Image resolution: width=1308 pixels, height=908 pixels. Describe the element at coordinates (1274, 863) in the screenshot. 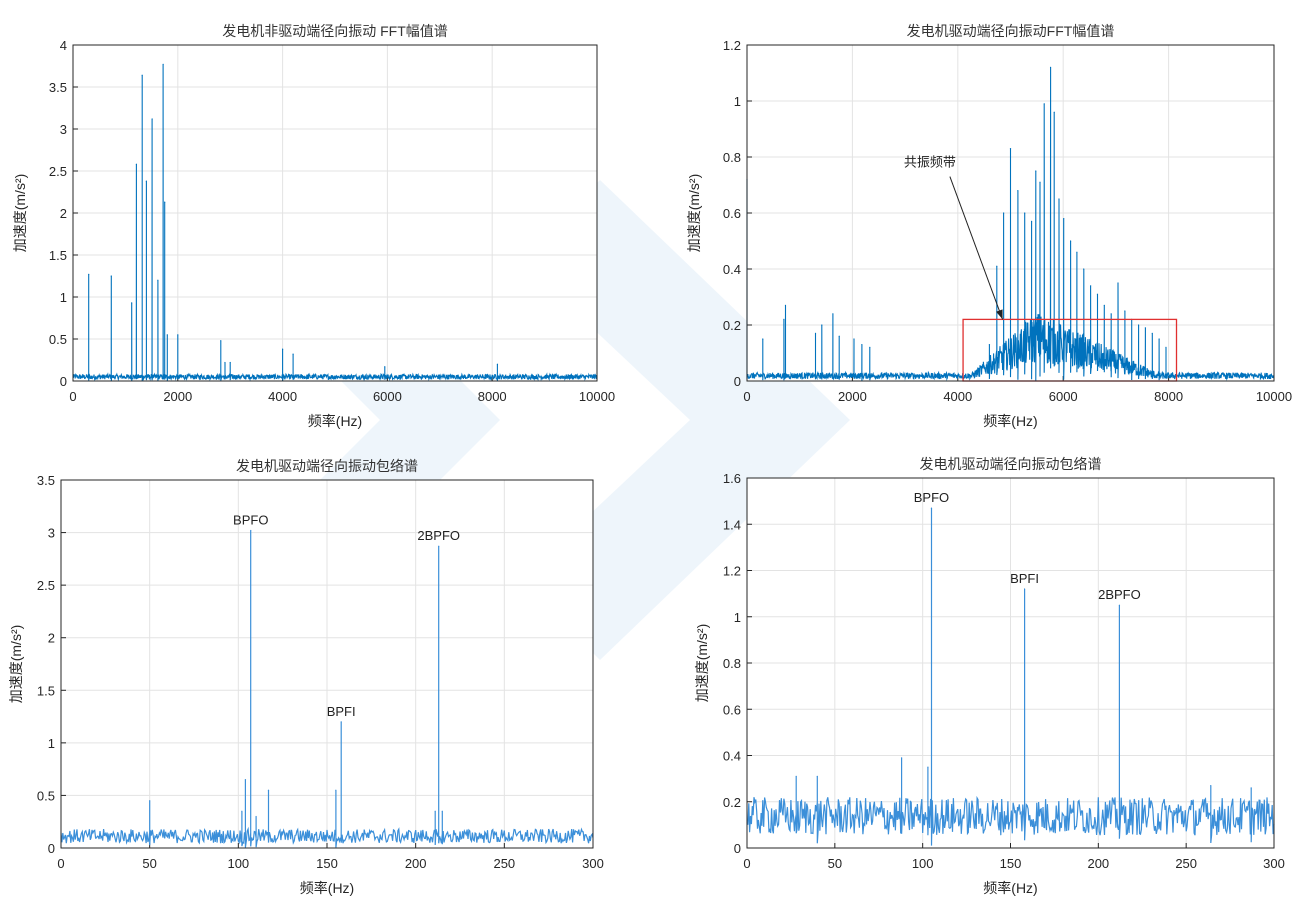

I see `x-tick-label: 300` at that location.